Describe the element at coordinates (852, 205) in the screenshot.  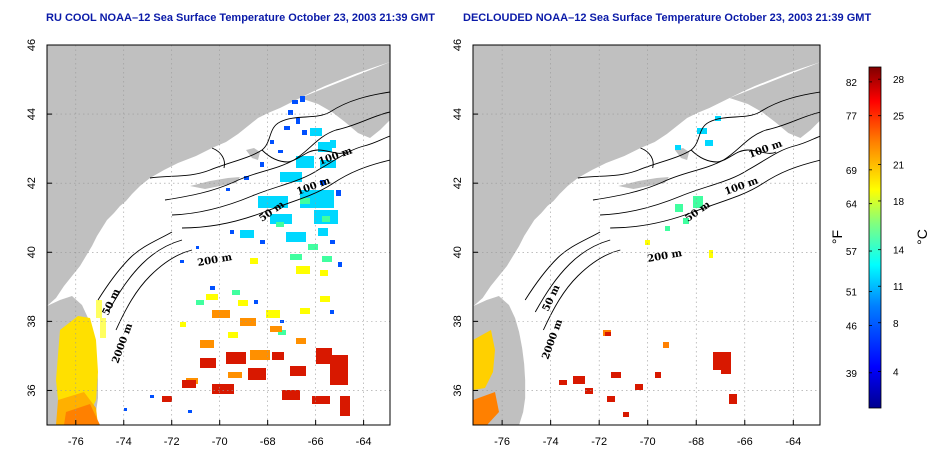
I see `cb-fahrenheit-label: 64` at that location.